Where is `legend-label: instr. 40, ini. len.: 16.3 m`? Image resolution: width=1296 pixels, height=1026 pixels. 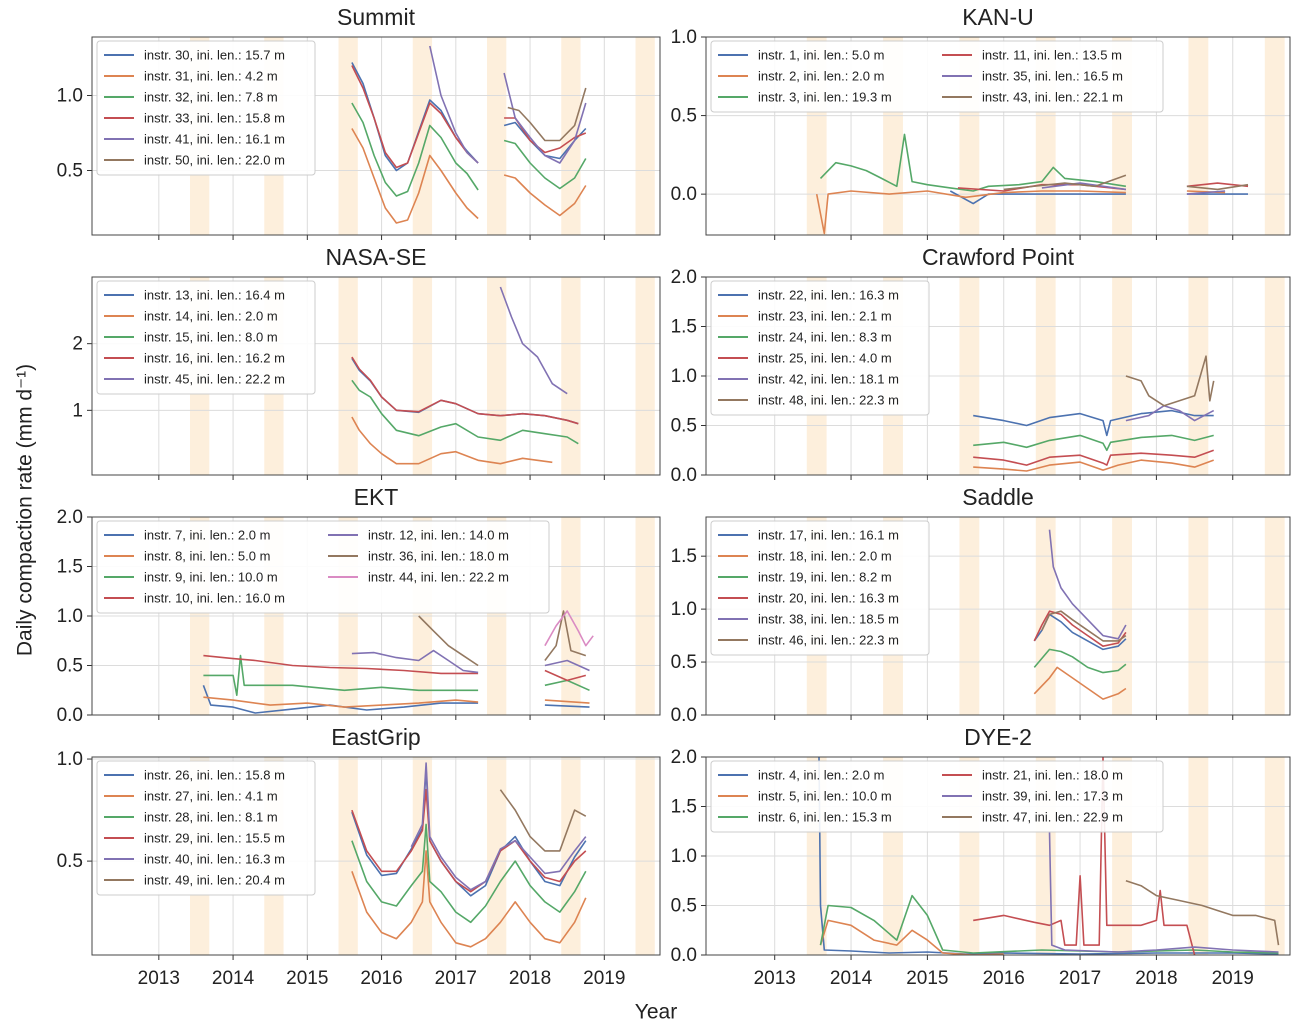 legend-label: instr. 40, ini. len.: 16.3 m is located at coordinates (214, 858).